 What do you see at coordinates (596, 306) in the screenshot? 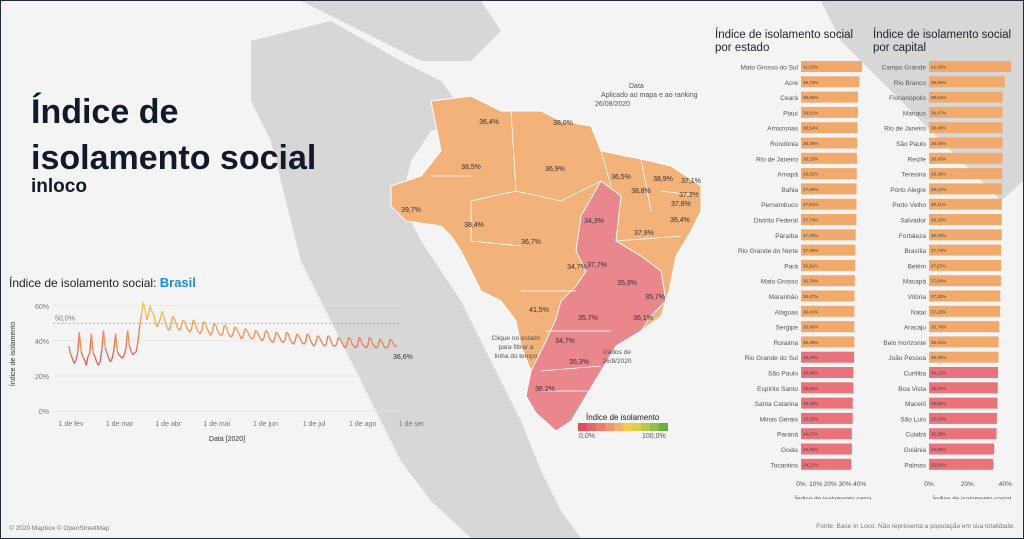
I see `brazil-low-region` at bounding box center [596, 306].